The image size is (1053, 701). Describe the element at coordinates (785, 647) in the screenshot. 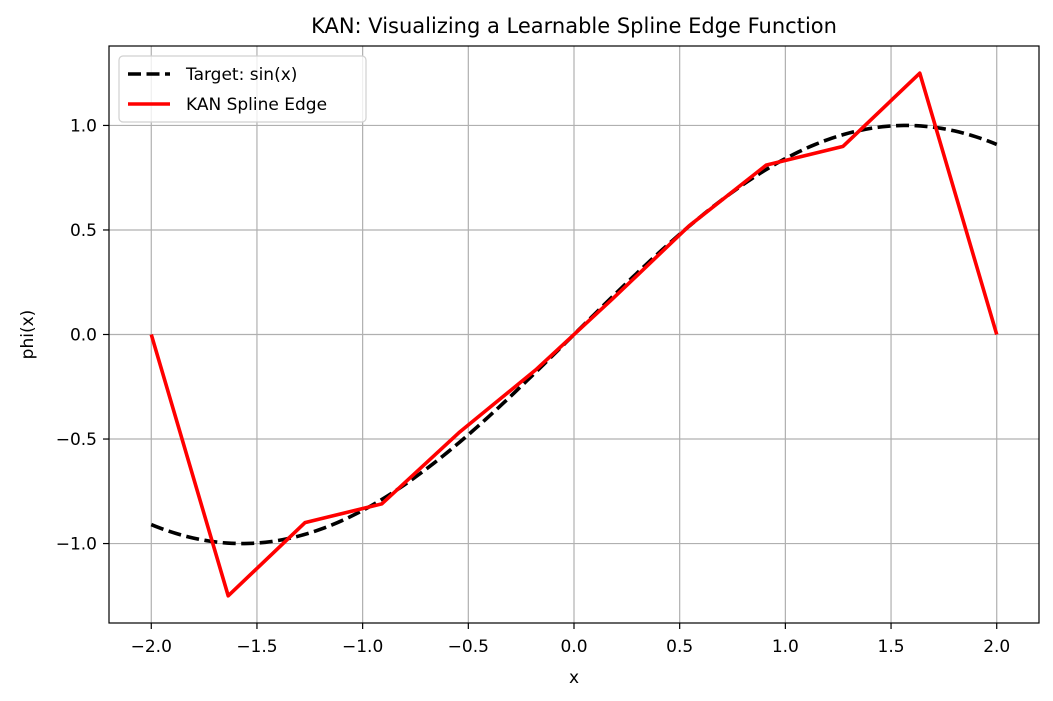

I see `x-tick-label: 1.0` at that location.